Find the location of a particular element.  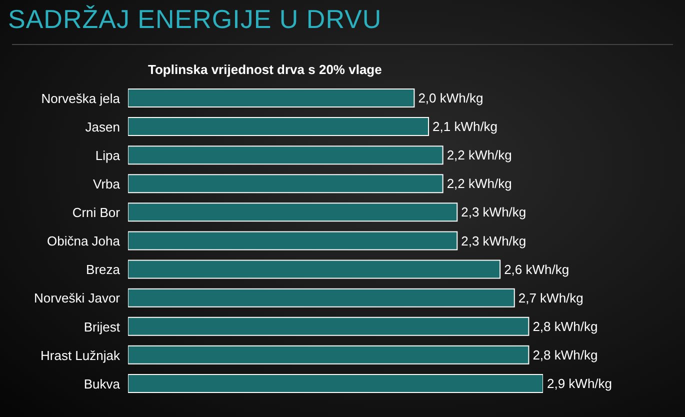

y-tick-label: Obična Joha is located at coordinates (84, 241).